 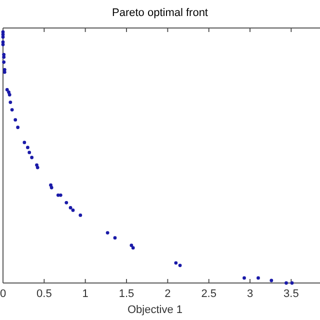 What do you see at coordinates (160, 13) in the screenshot?
I see `chart-title: Pareto optimal front` at bounding box center [160, 13].